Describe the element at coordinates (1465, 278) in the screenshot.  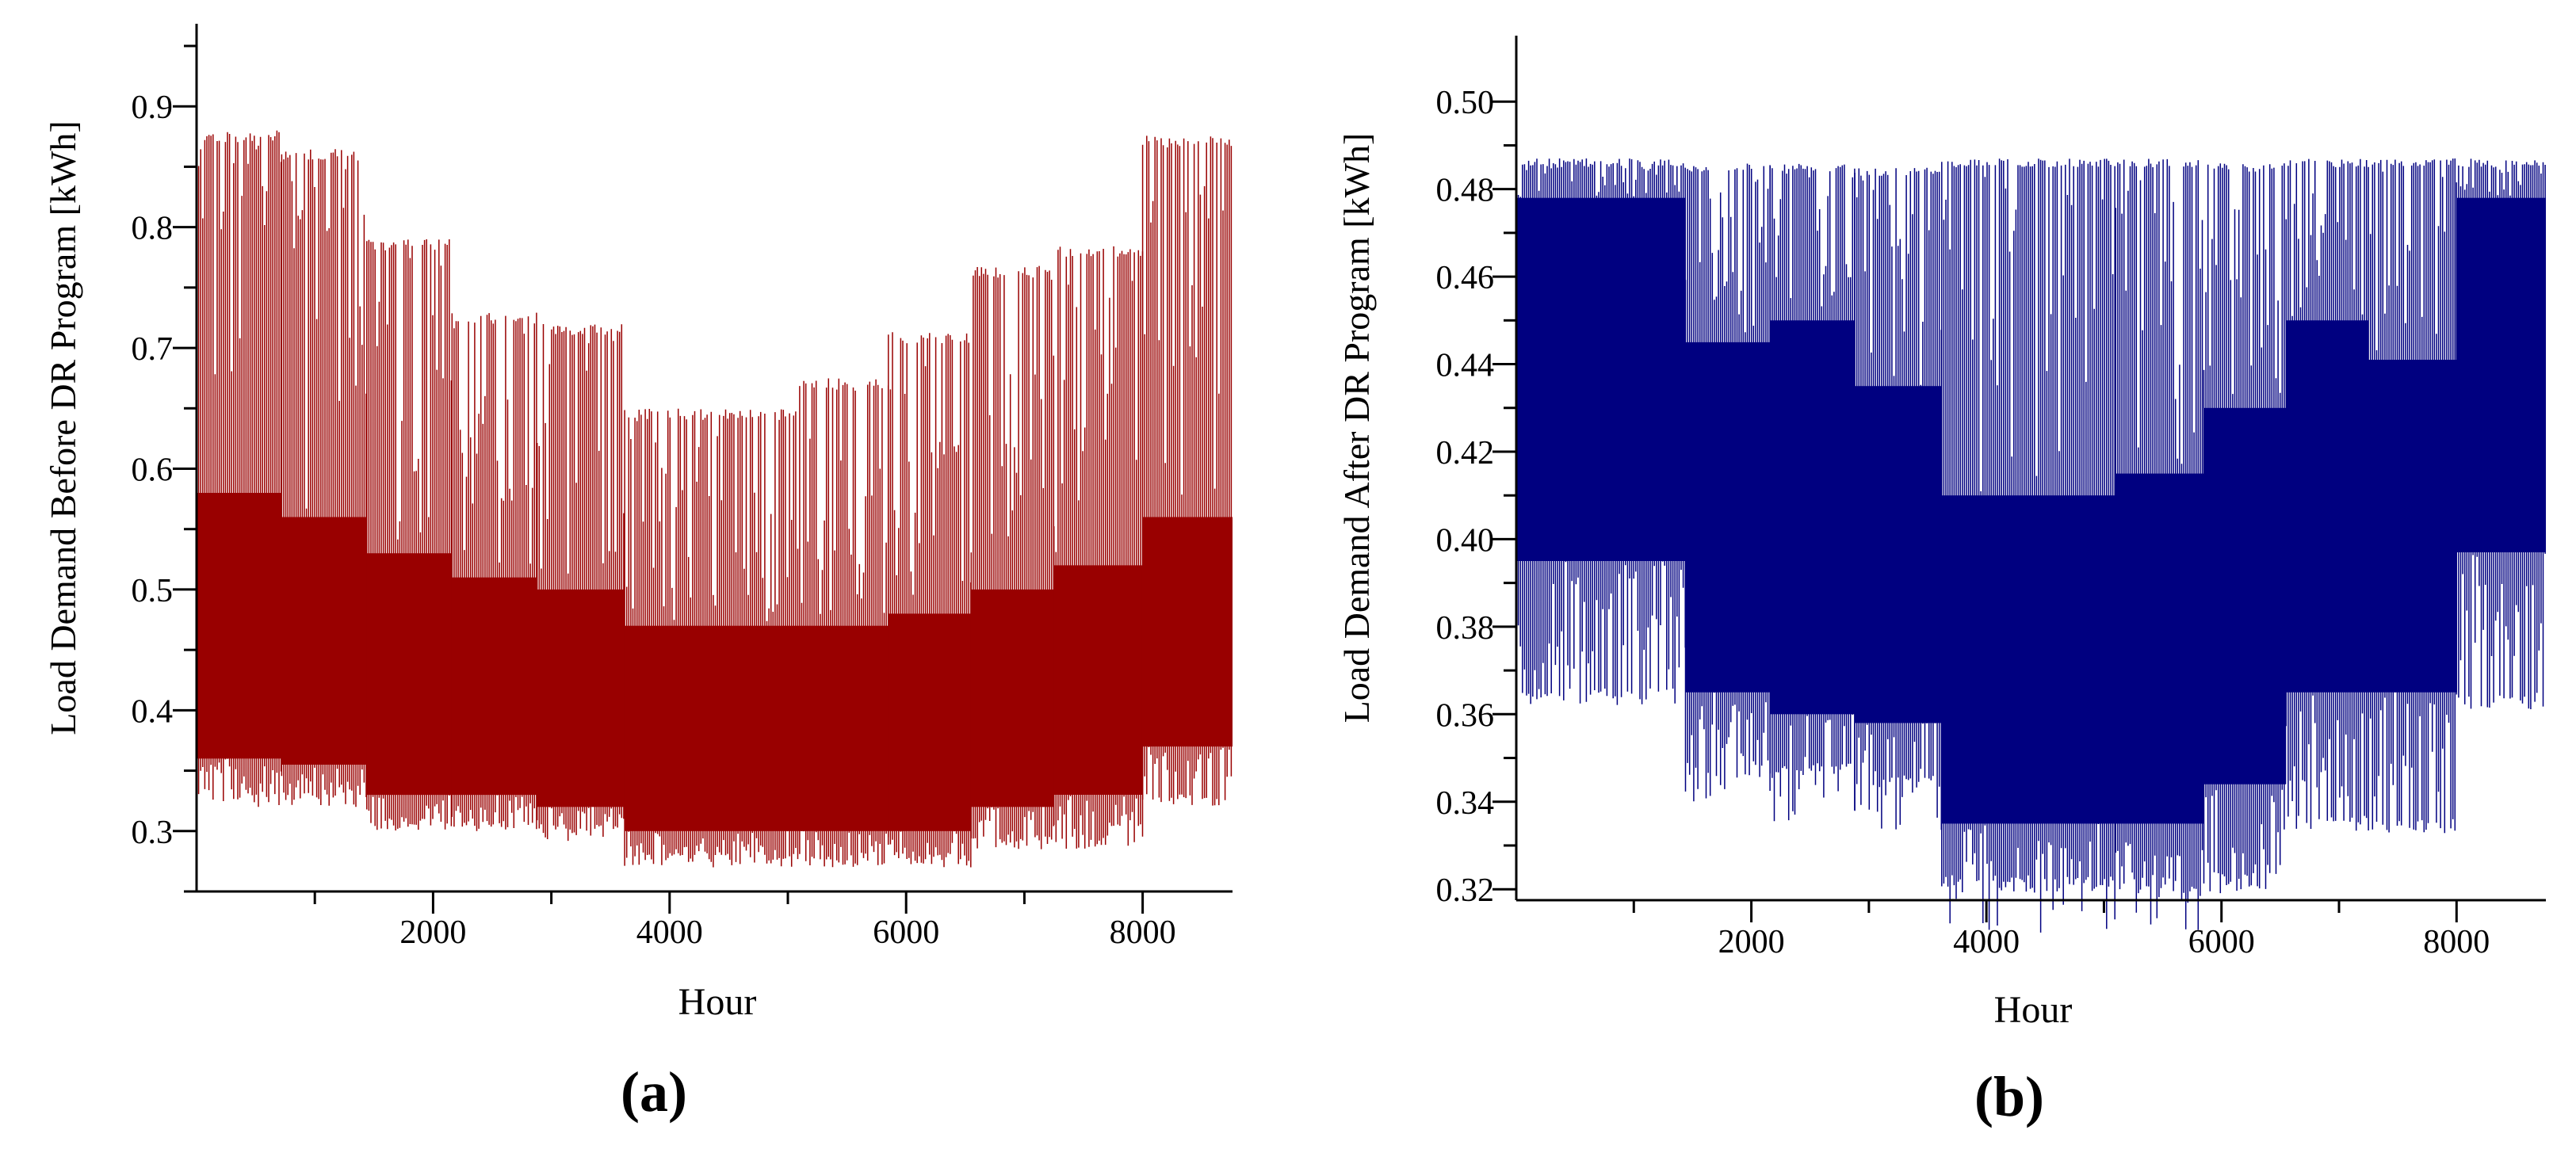
I see `y-tick-label: 0.46` at that location.